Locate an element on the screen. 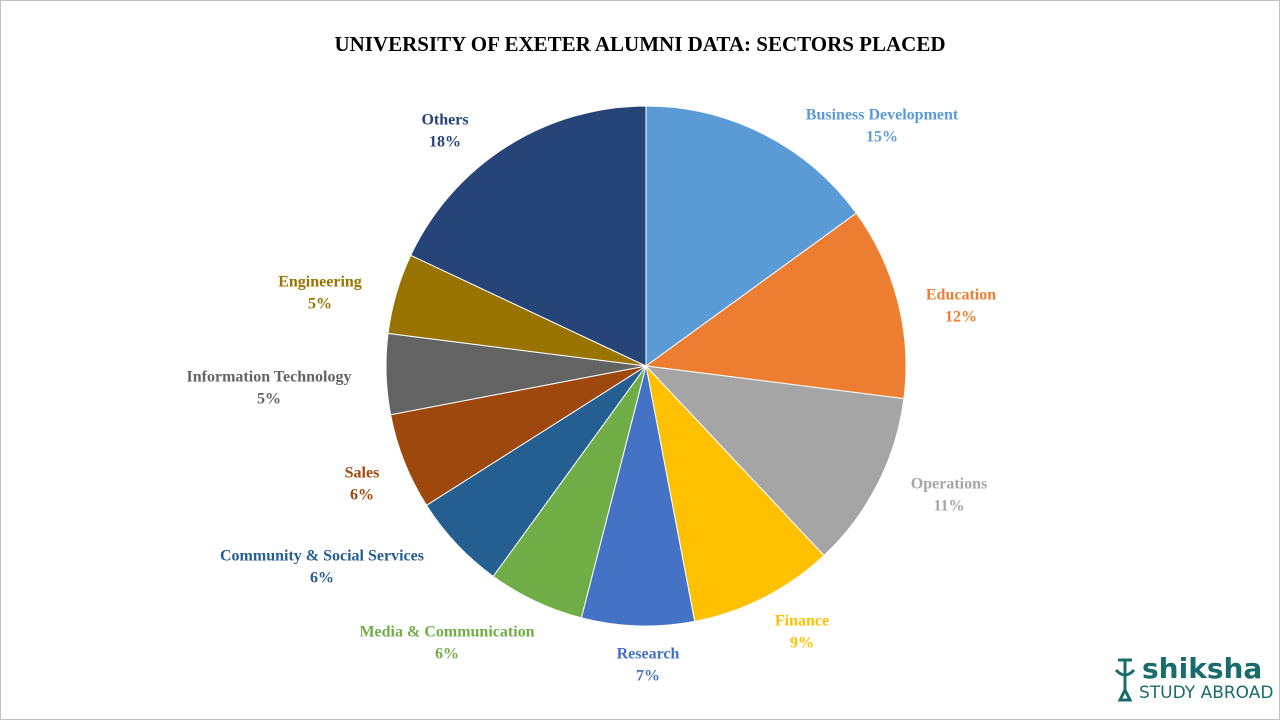 The image size is (1280, 720). slice-label: Others is located at coordinates (444, 120).